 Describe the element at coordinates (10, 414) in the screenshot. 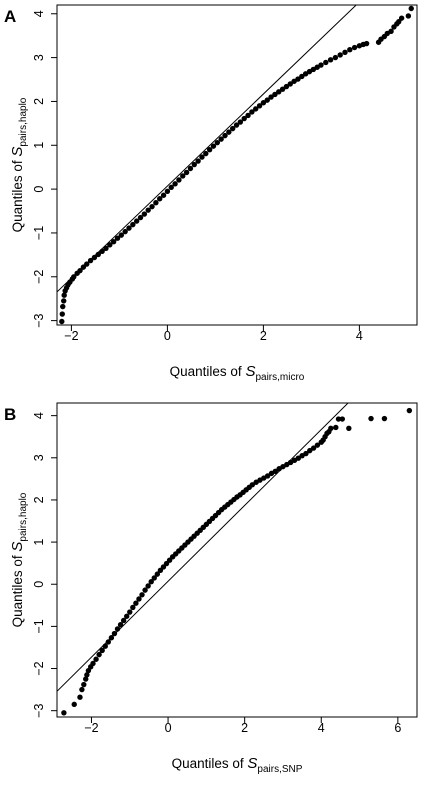

I see `panel-letter: B` at that location.